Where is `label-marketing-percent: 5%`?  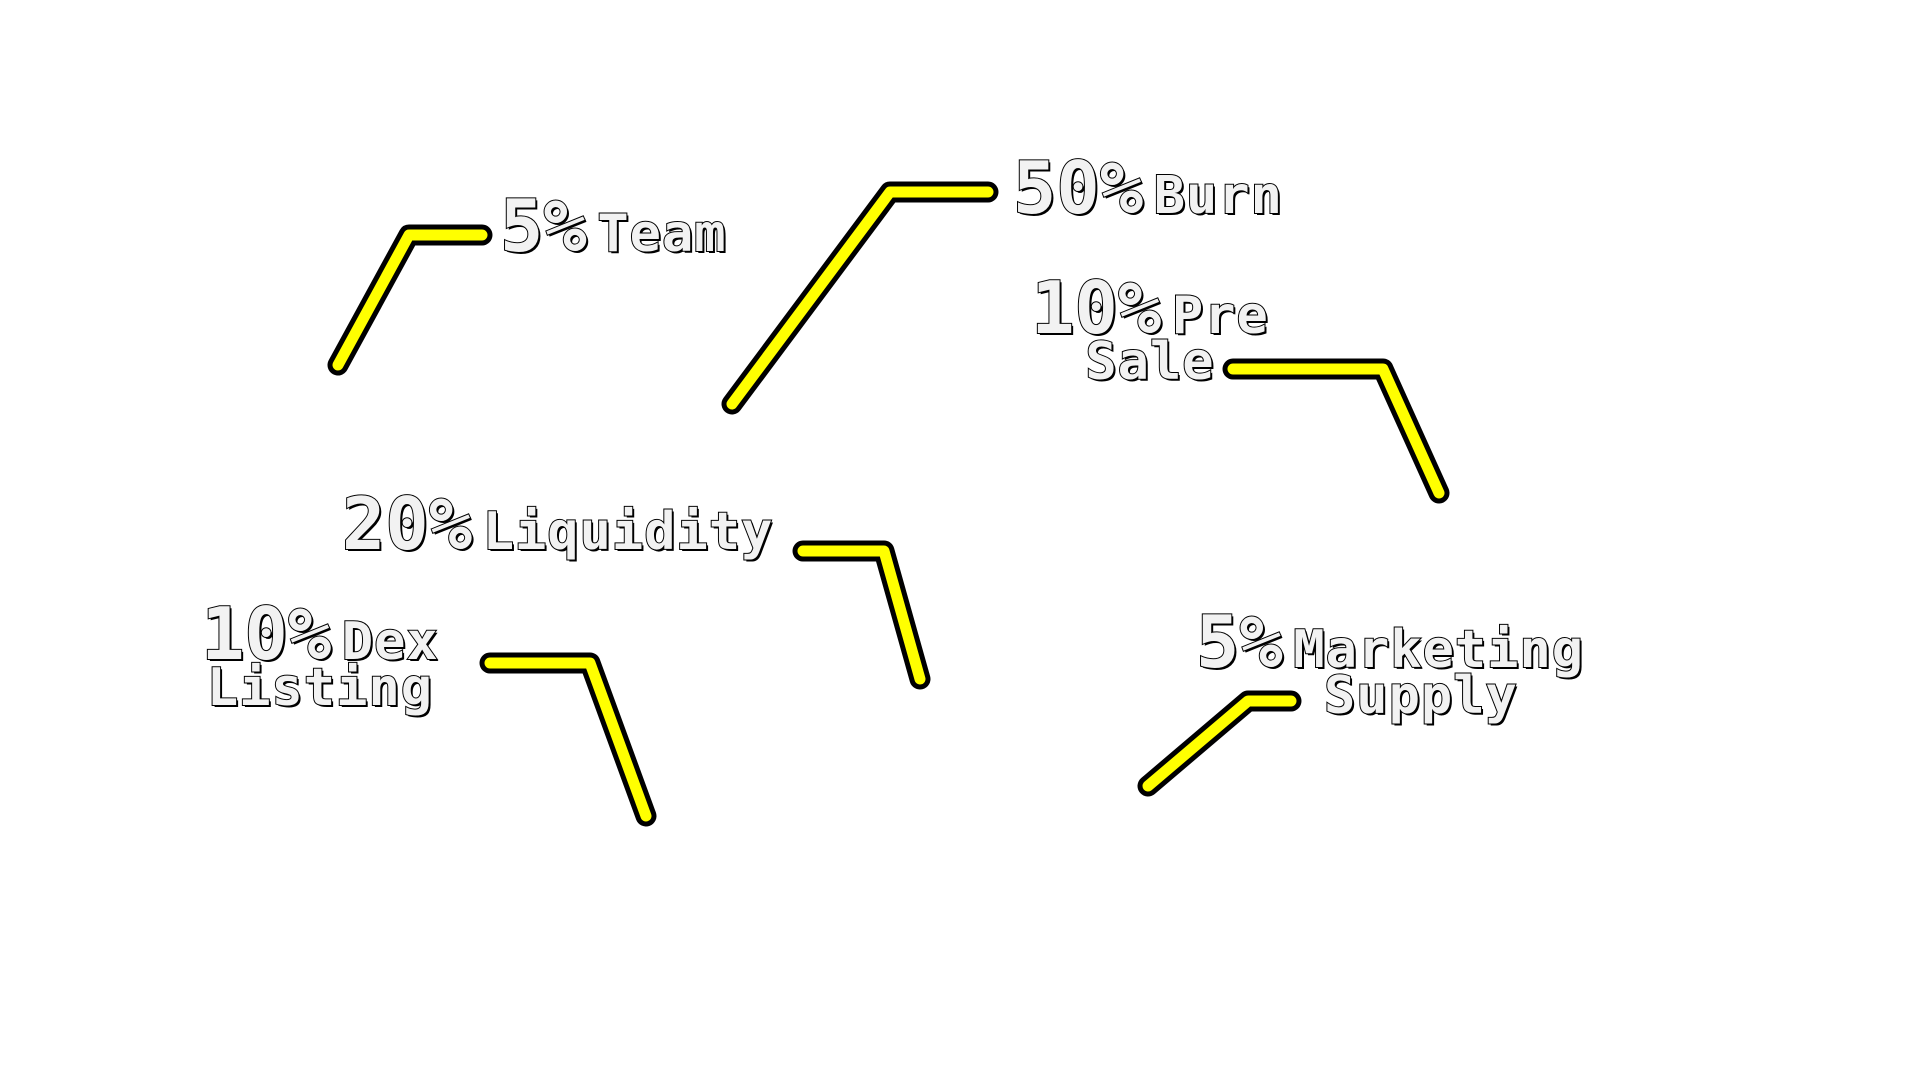 label-marketing-percent: 5% is located at coordinates (1239, 642).